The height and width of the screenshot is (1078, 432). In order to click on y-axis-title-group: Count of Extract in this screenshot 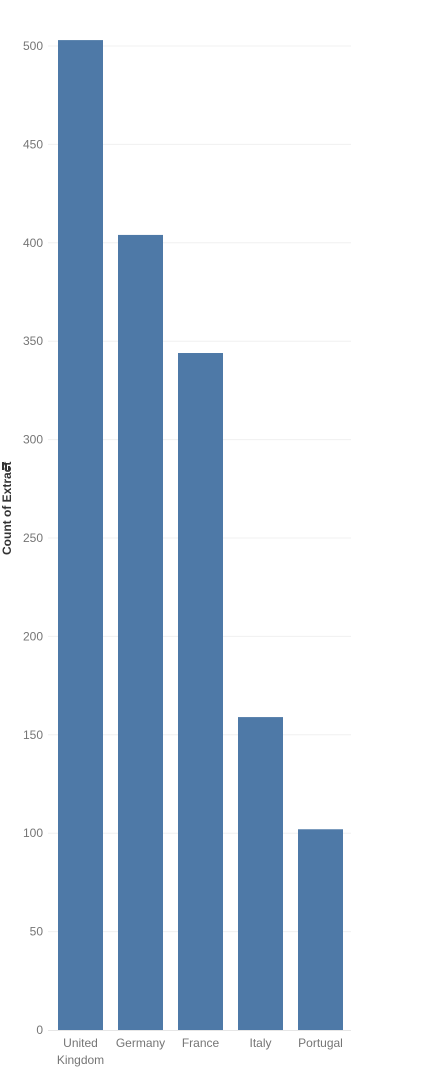, I will do `click(7, 508)`.